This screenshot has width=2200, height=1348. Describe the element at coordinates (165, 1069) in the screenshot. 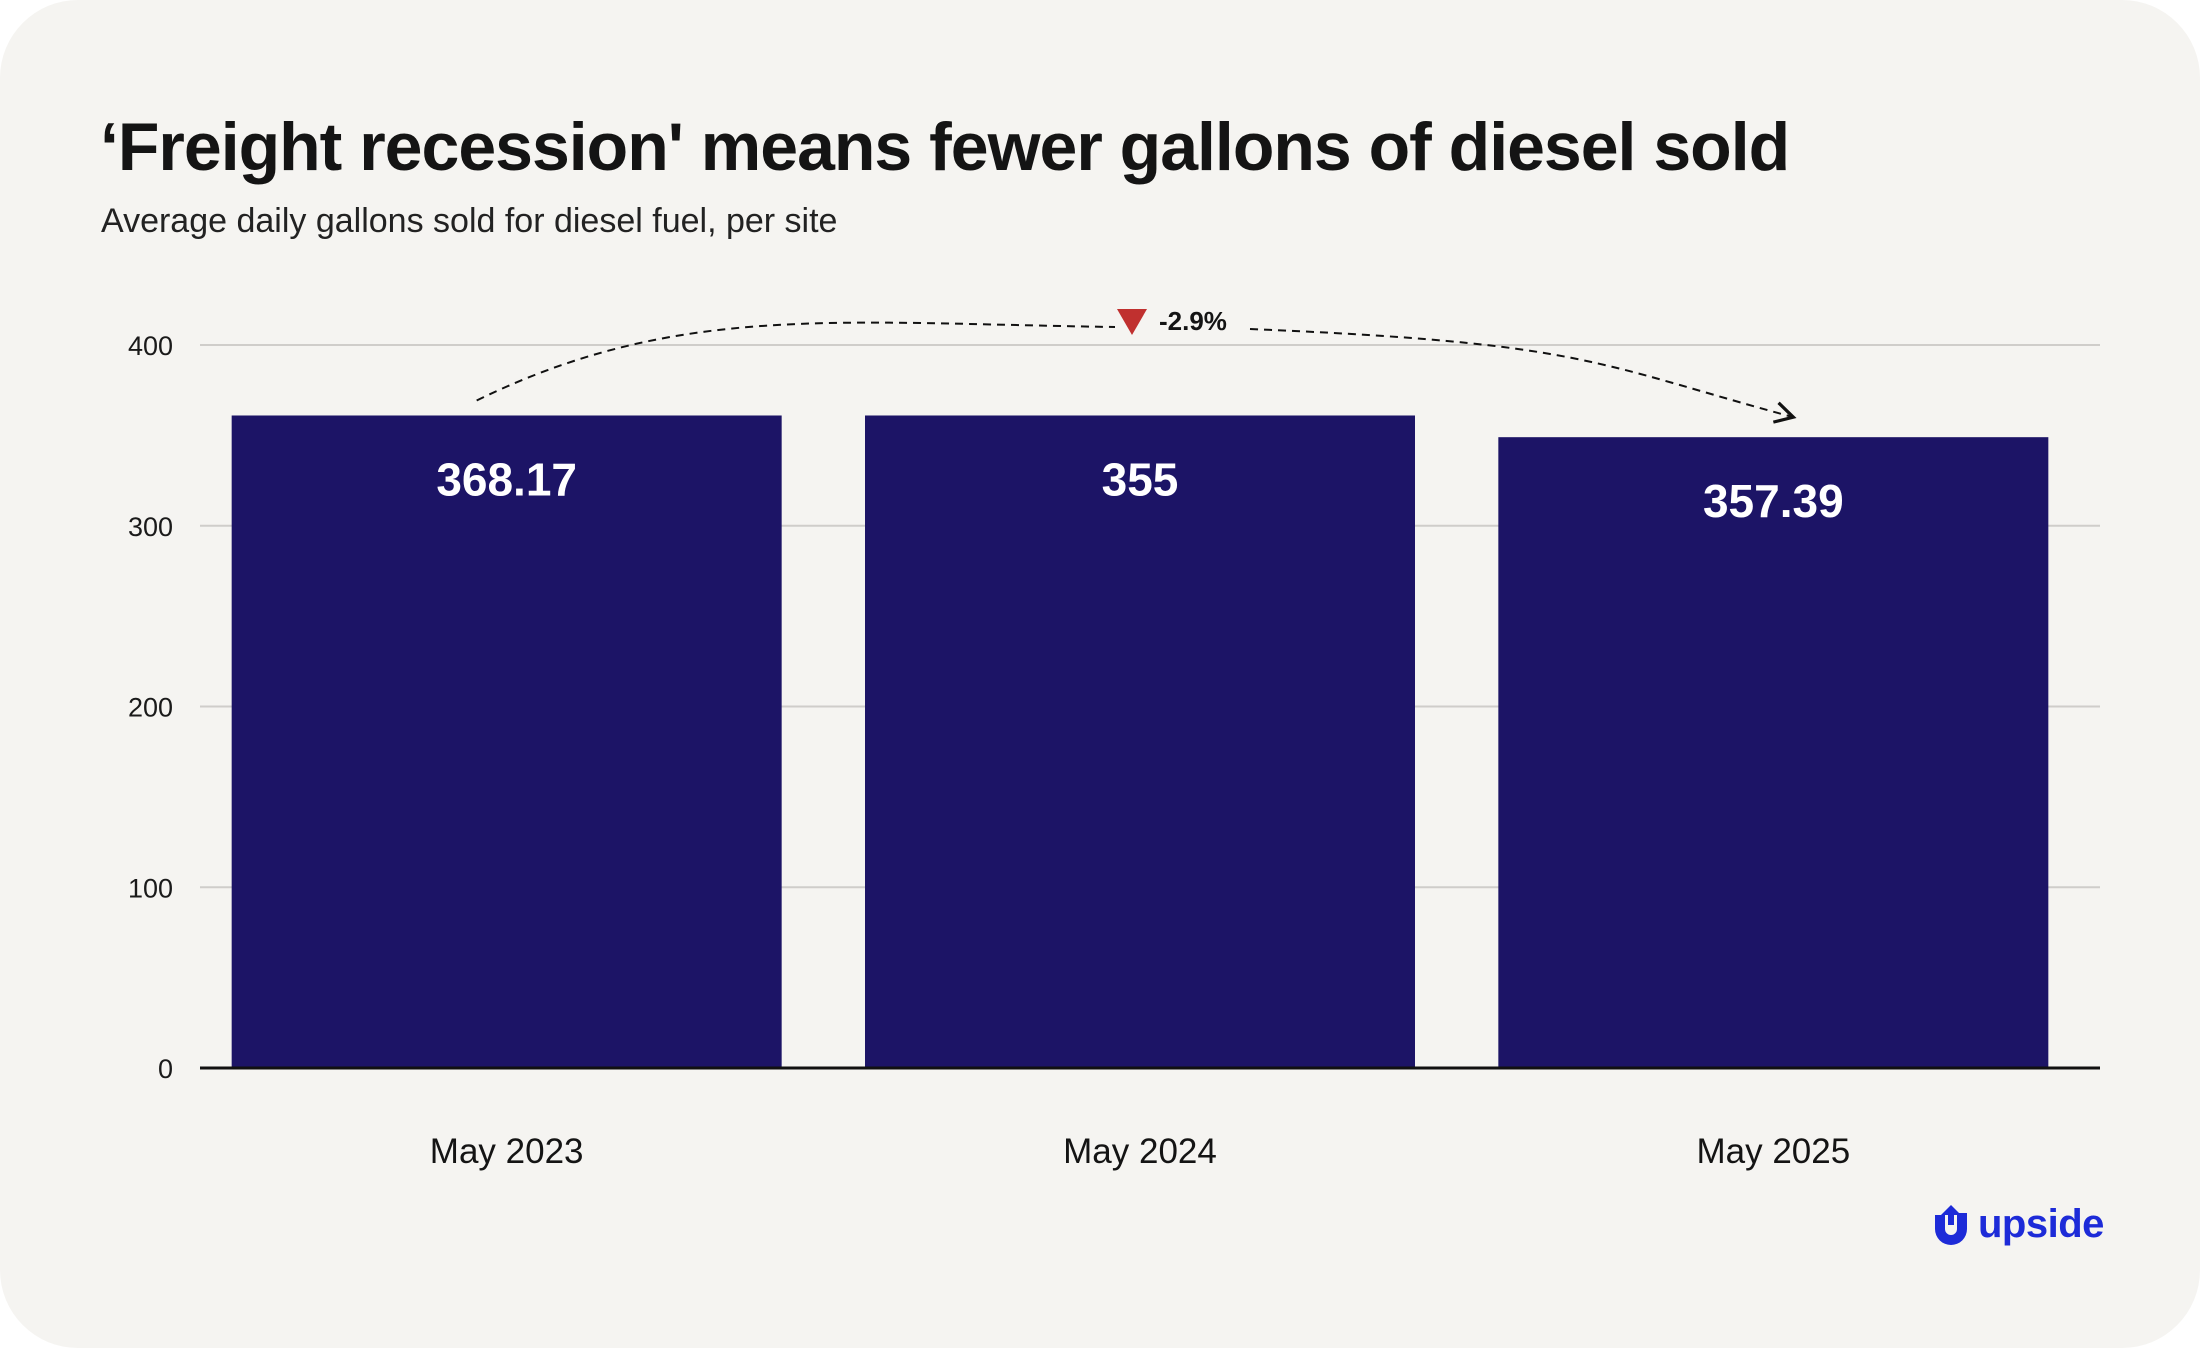

I see `y-tick-label: 0` at that location.